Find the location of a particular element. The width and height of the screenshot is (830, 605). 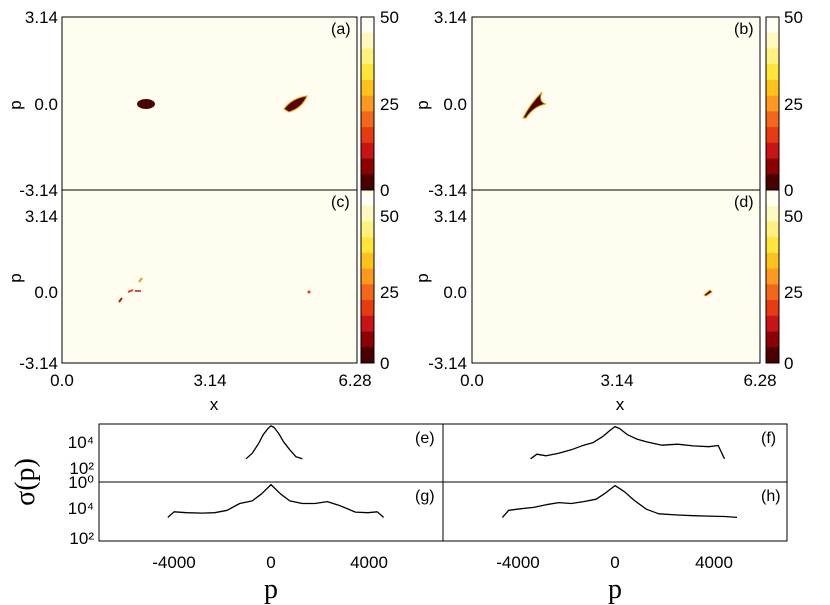

ytick-d-top: 3.14 is located at coordinates (450, 216).